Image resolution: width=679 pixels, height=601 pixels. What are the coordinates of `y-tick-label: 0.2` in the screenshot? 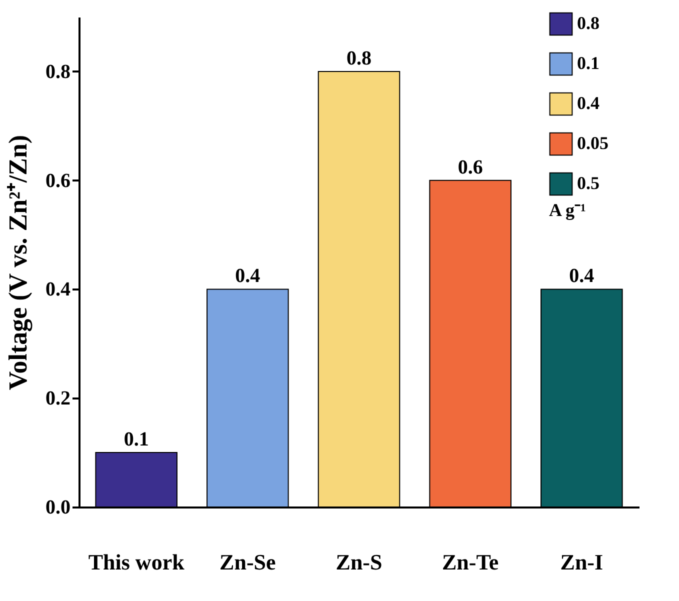 It's located at (58, 399).